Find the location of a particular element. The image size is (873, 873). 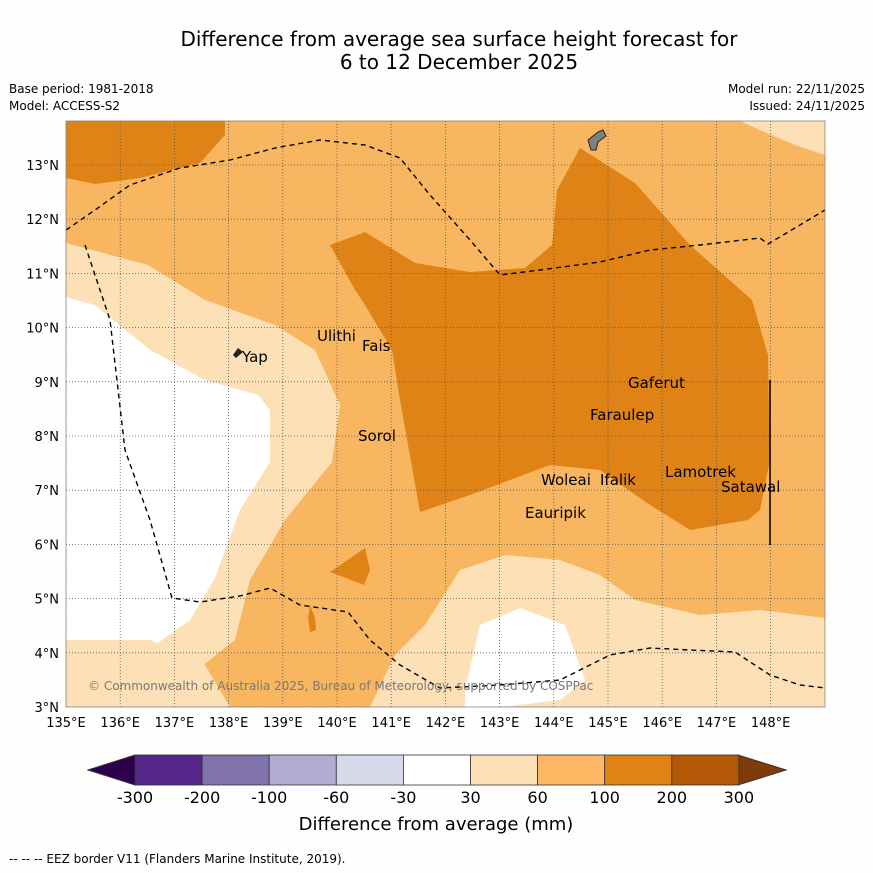

latitude-label: 10°N is located at coordinates (42, 329).